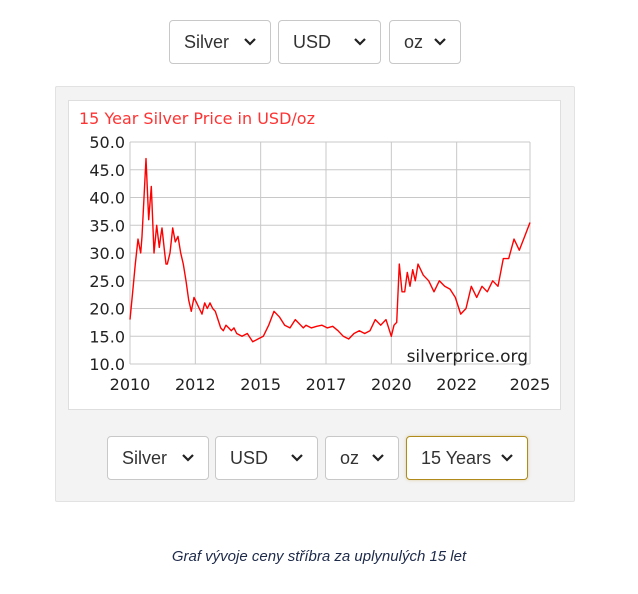 The width and height of the screenshot is (638, 594). What do you see at coordinates (249, 457) in the screenshot?
I see `currency-select-bottom-value: USD` at bounding box center [249, 457].